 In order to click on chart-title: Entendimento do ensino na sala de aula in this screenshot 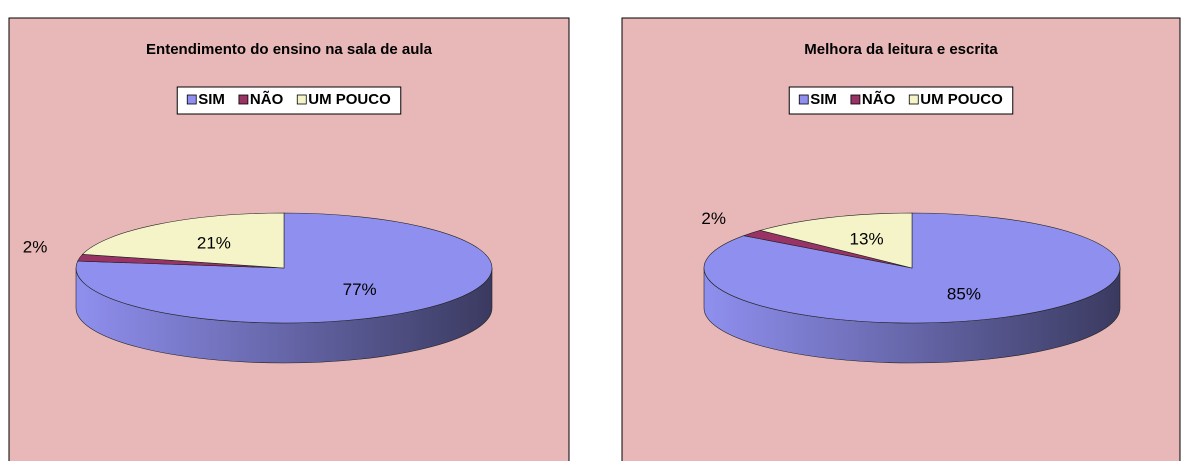, I will do `click(289, 49)`.